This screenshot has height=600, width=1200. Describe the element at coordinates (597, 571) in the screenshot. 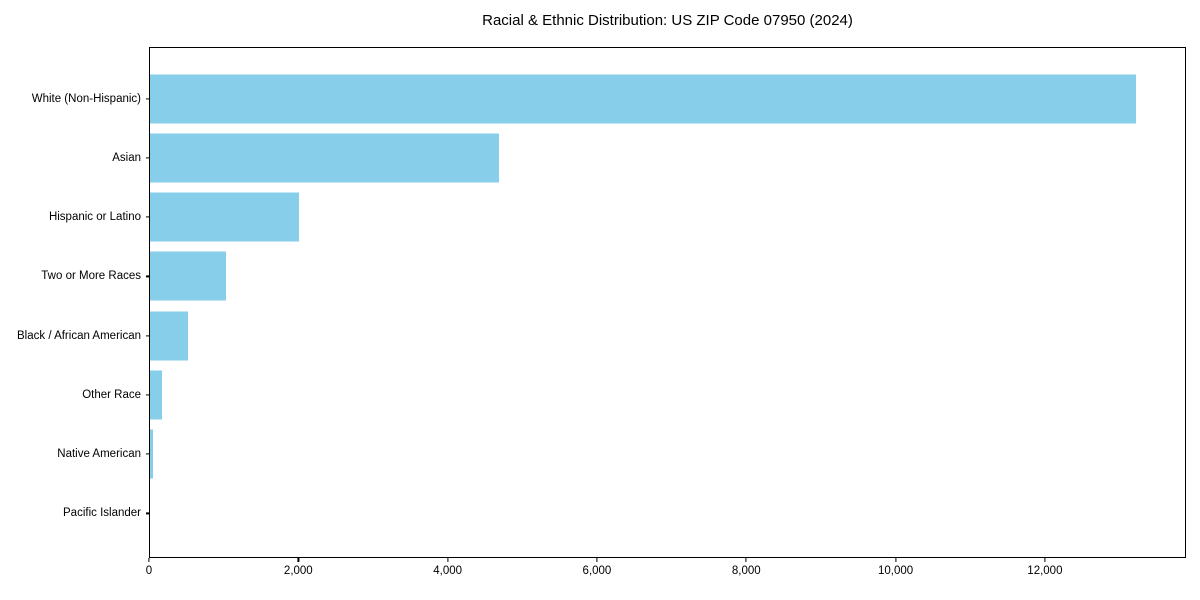

I see `x-axis-tick-label: 6,000` at that location.